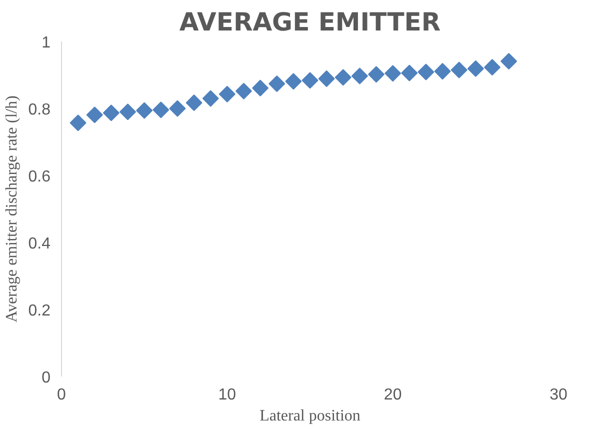 The image size is (600, 429). What do you see at coordinates (46, 43) in the screenshot?
I see `y-tick-label: 1` at bounding box center [46, 43].